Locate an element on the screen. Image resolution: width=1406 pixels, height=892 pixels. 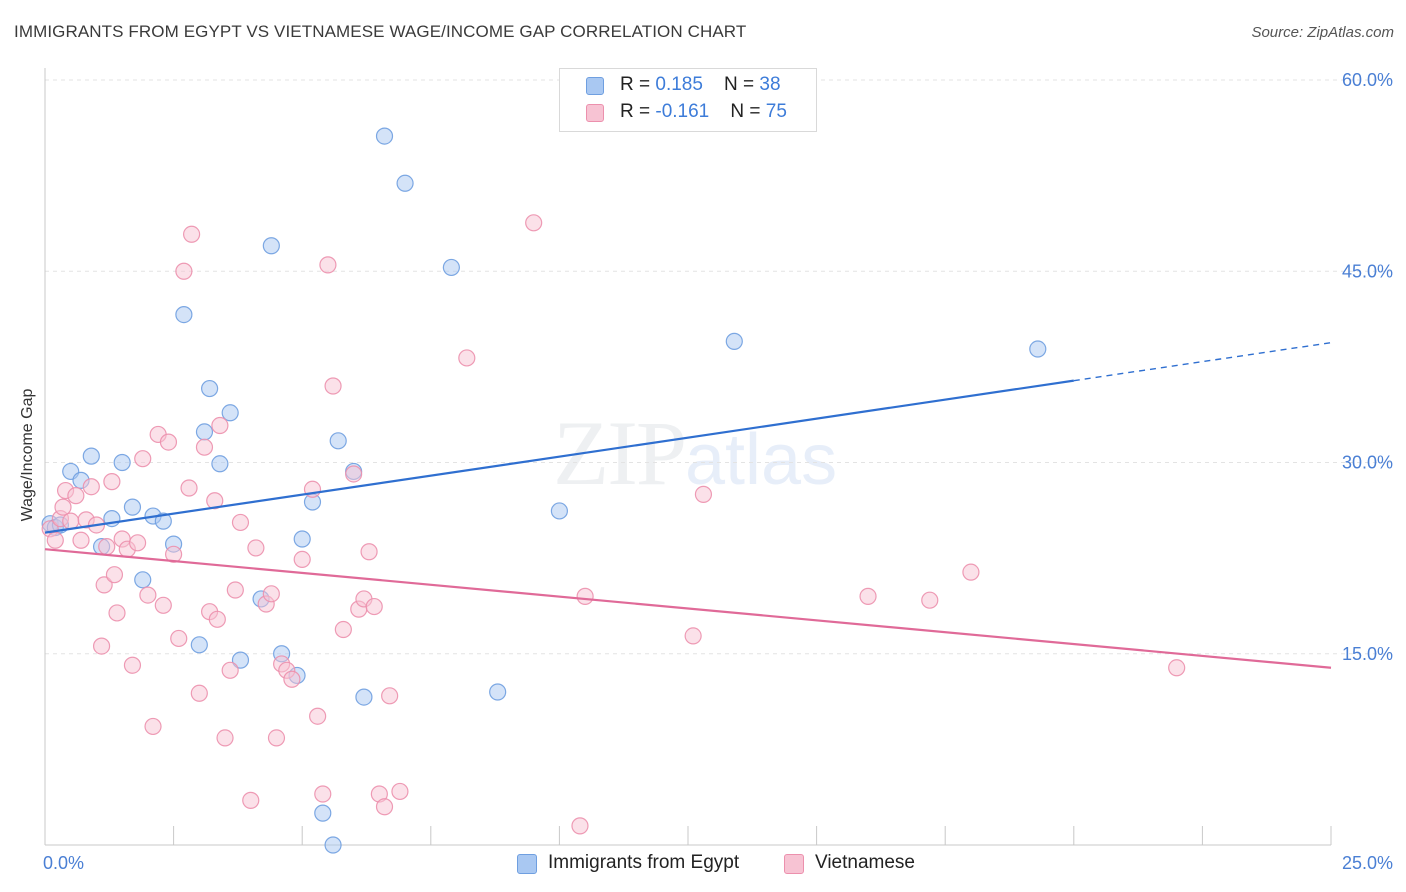
legend-n-value: 75 is located at coordinates (776, 111).